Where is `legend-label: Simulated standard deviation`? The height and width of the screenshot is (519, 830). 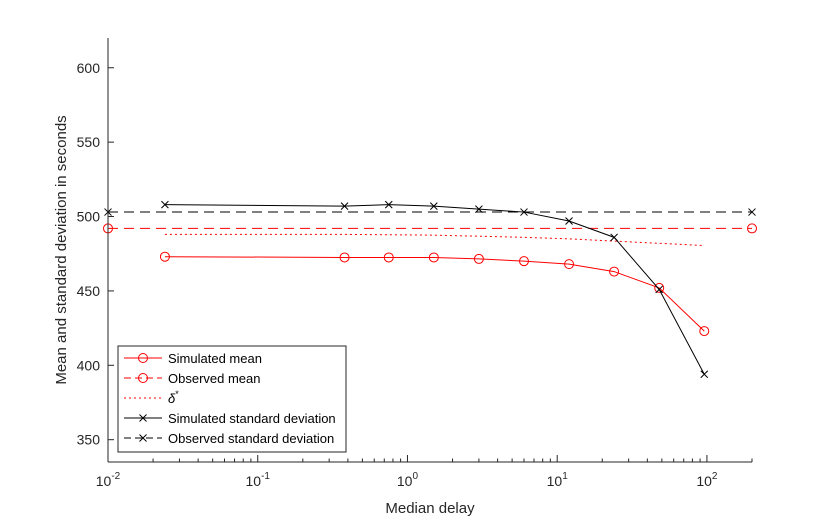 legend-label: Simulated standard deviation is located at coordinates (252, 418).